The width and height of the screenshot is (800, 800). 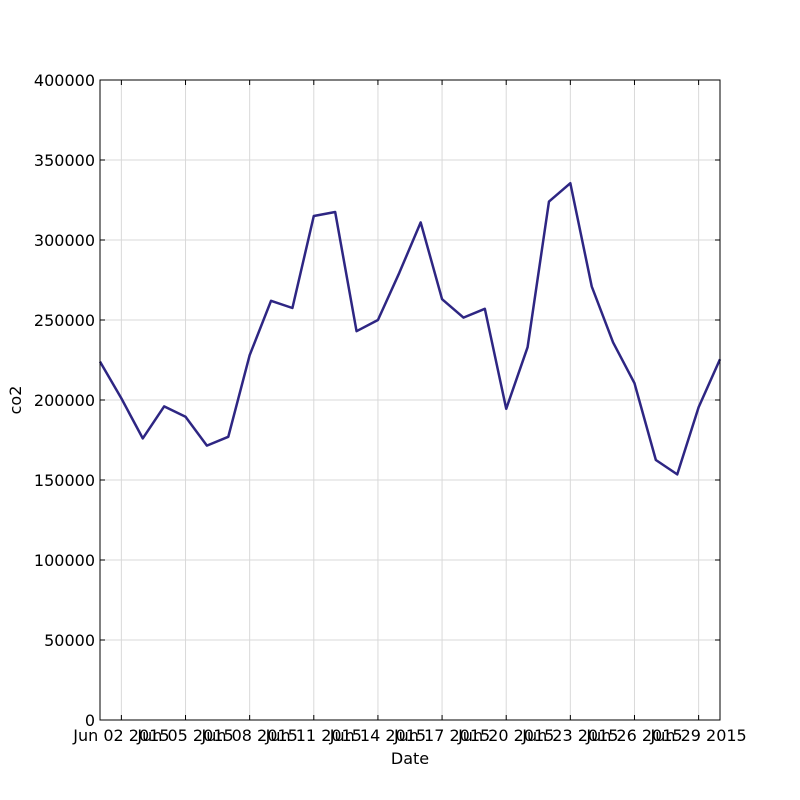 What do you see at coordinates (64, 80) in the screenshot?
I see `y-tick-label: 400000` at bounding box center [64, 80].